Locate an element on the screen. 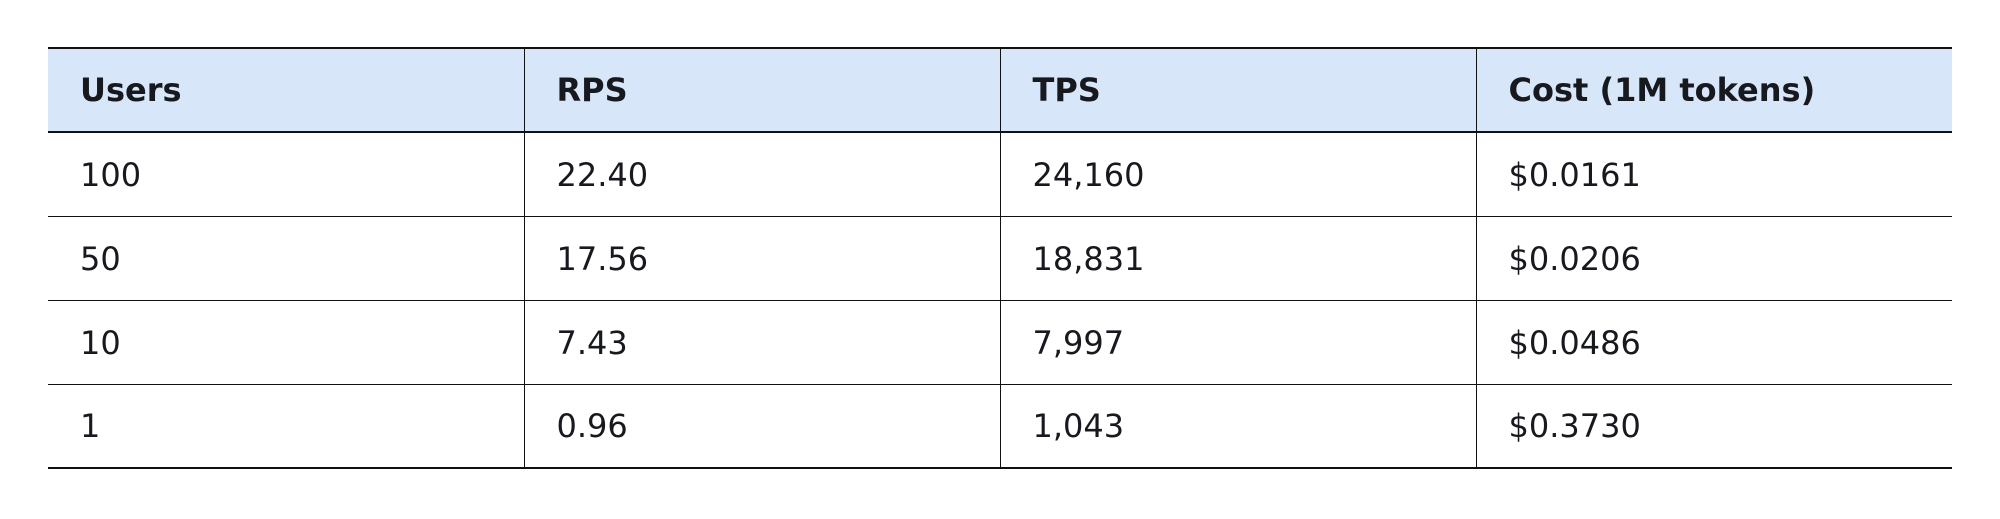  cell-cost: $0.0206 is located at coordinates (1713, 258).